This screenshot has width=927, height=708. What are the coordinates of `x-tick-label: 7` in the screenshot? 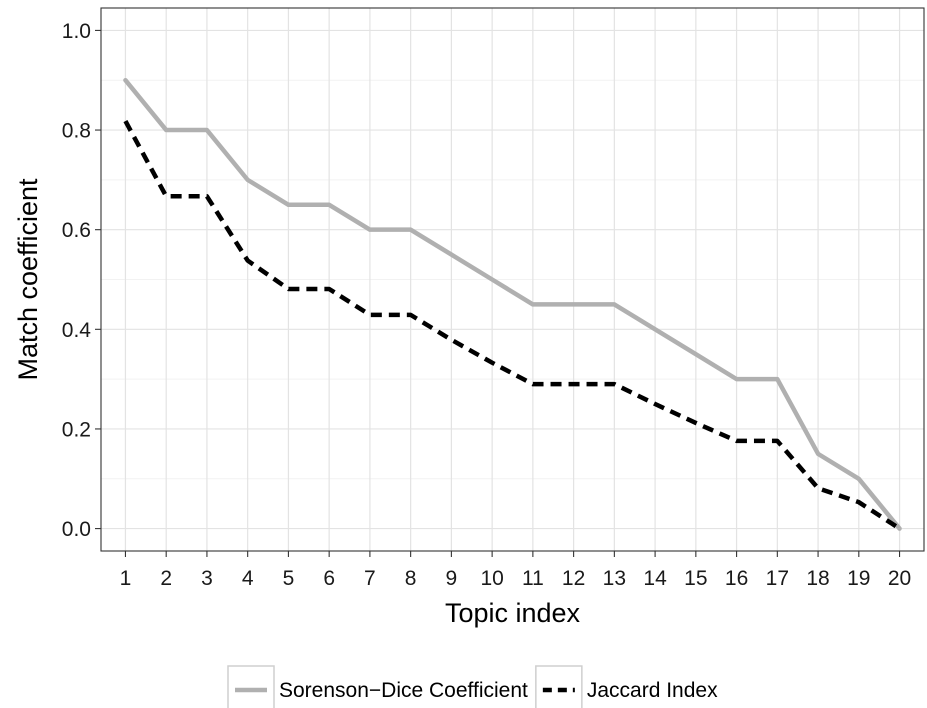 It's located at (370, 578).